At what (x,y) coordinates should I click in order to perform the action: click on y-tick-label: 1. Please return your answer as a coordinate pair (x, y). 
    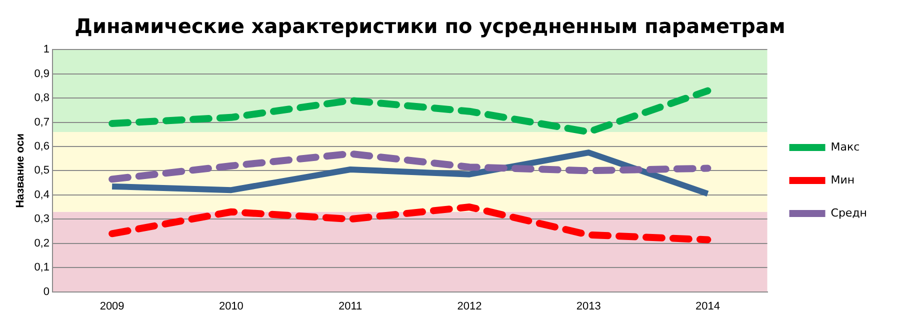
    Looking at the image, I should click on (46, 50).